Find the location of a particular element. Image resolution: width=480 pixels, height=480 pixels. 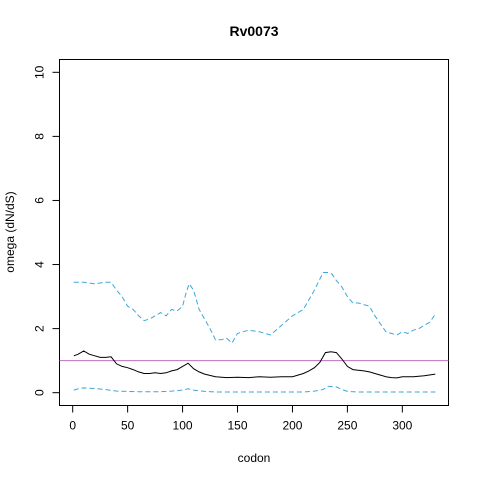

y-tick-label: 8 is located at coordinates (40, 136).